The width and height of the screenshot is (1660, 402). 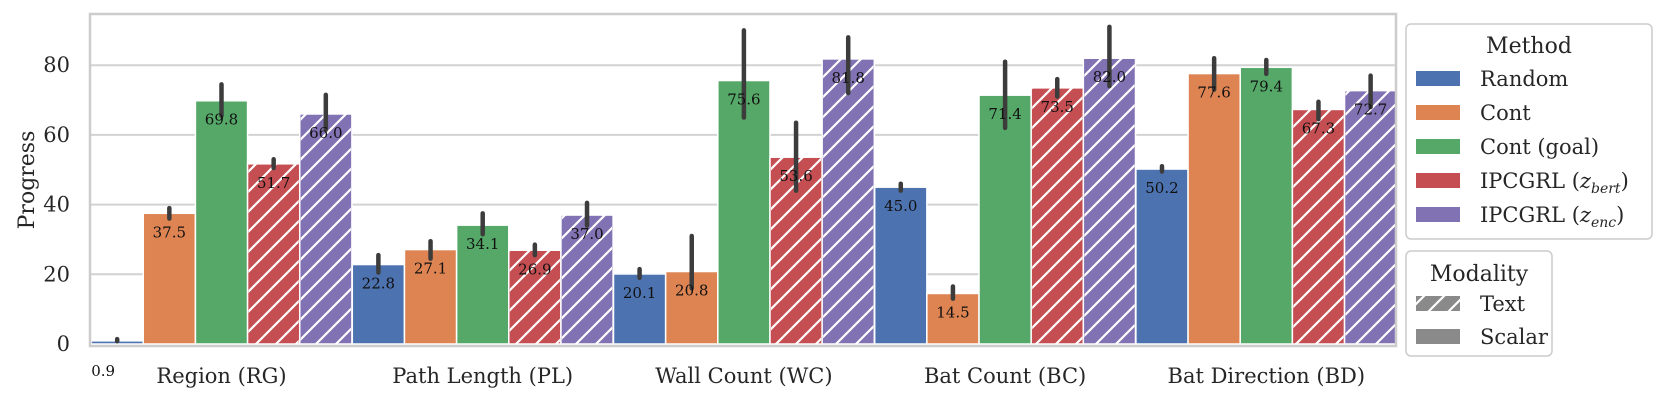 I want to click on x-category-label: Wall Count (WC), so click(x=743, y=376).